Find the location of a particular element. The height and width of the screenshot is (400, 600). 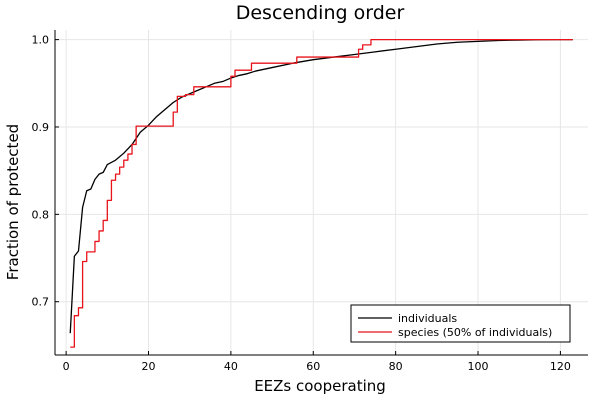

y-tick-label: 0.9 is located at coordinates (41, 127).